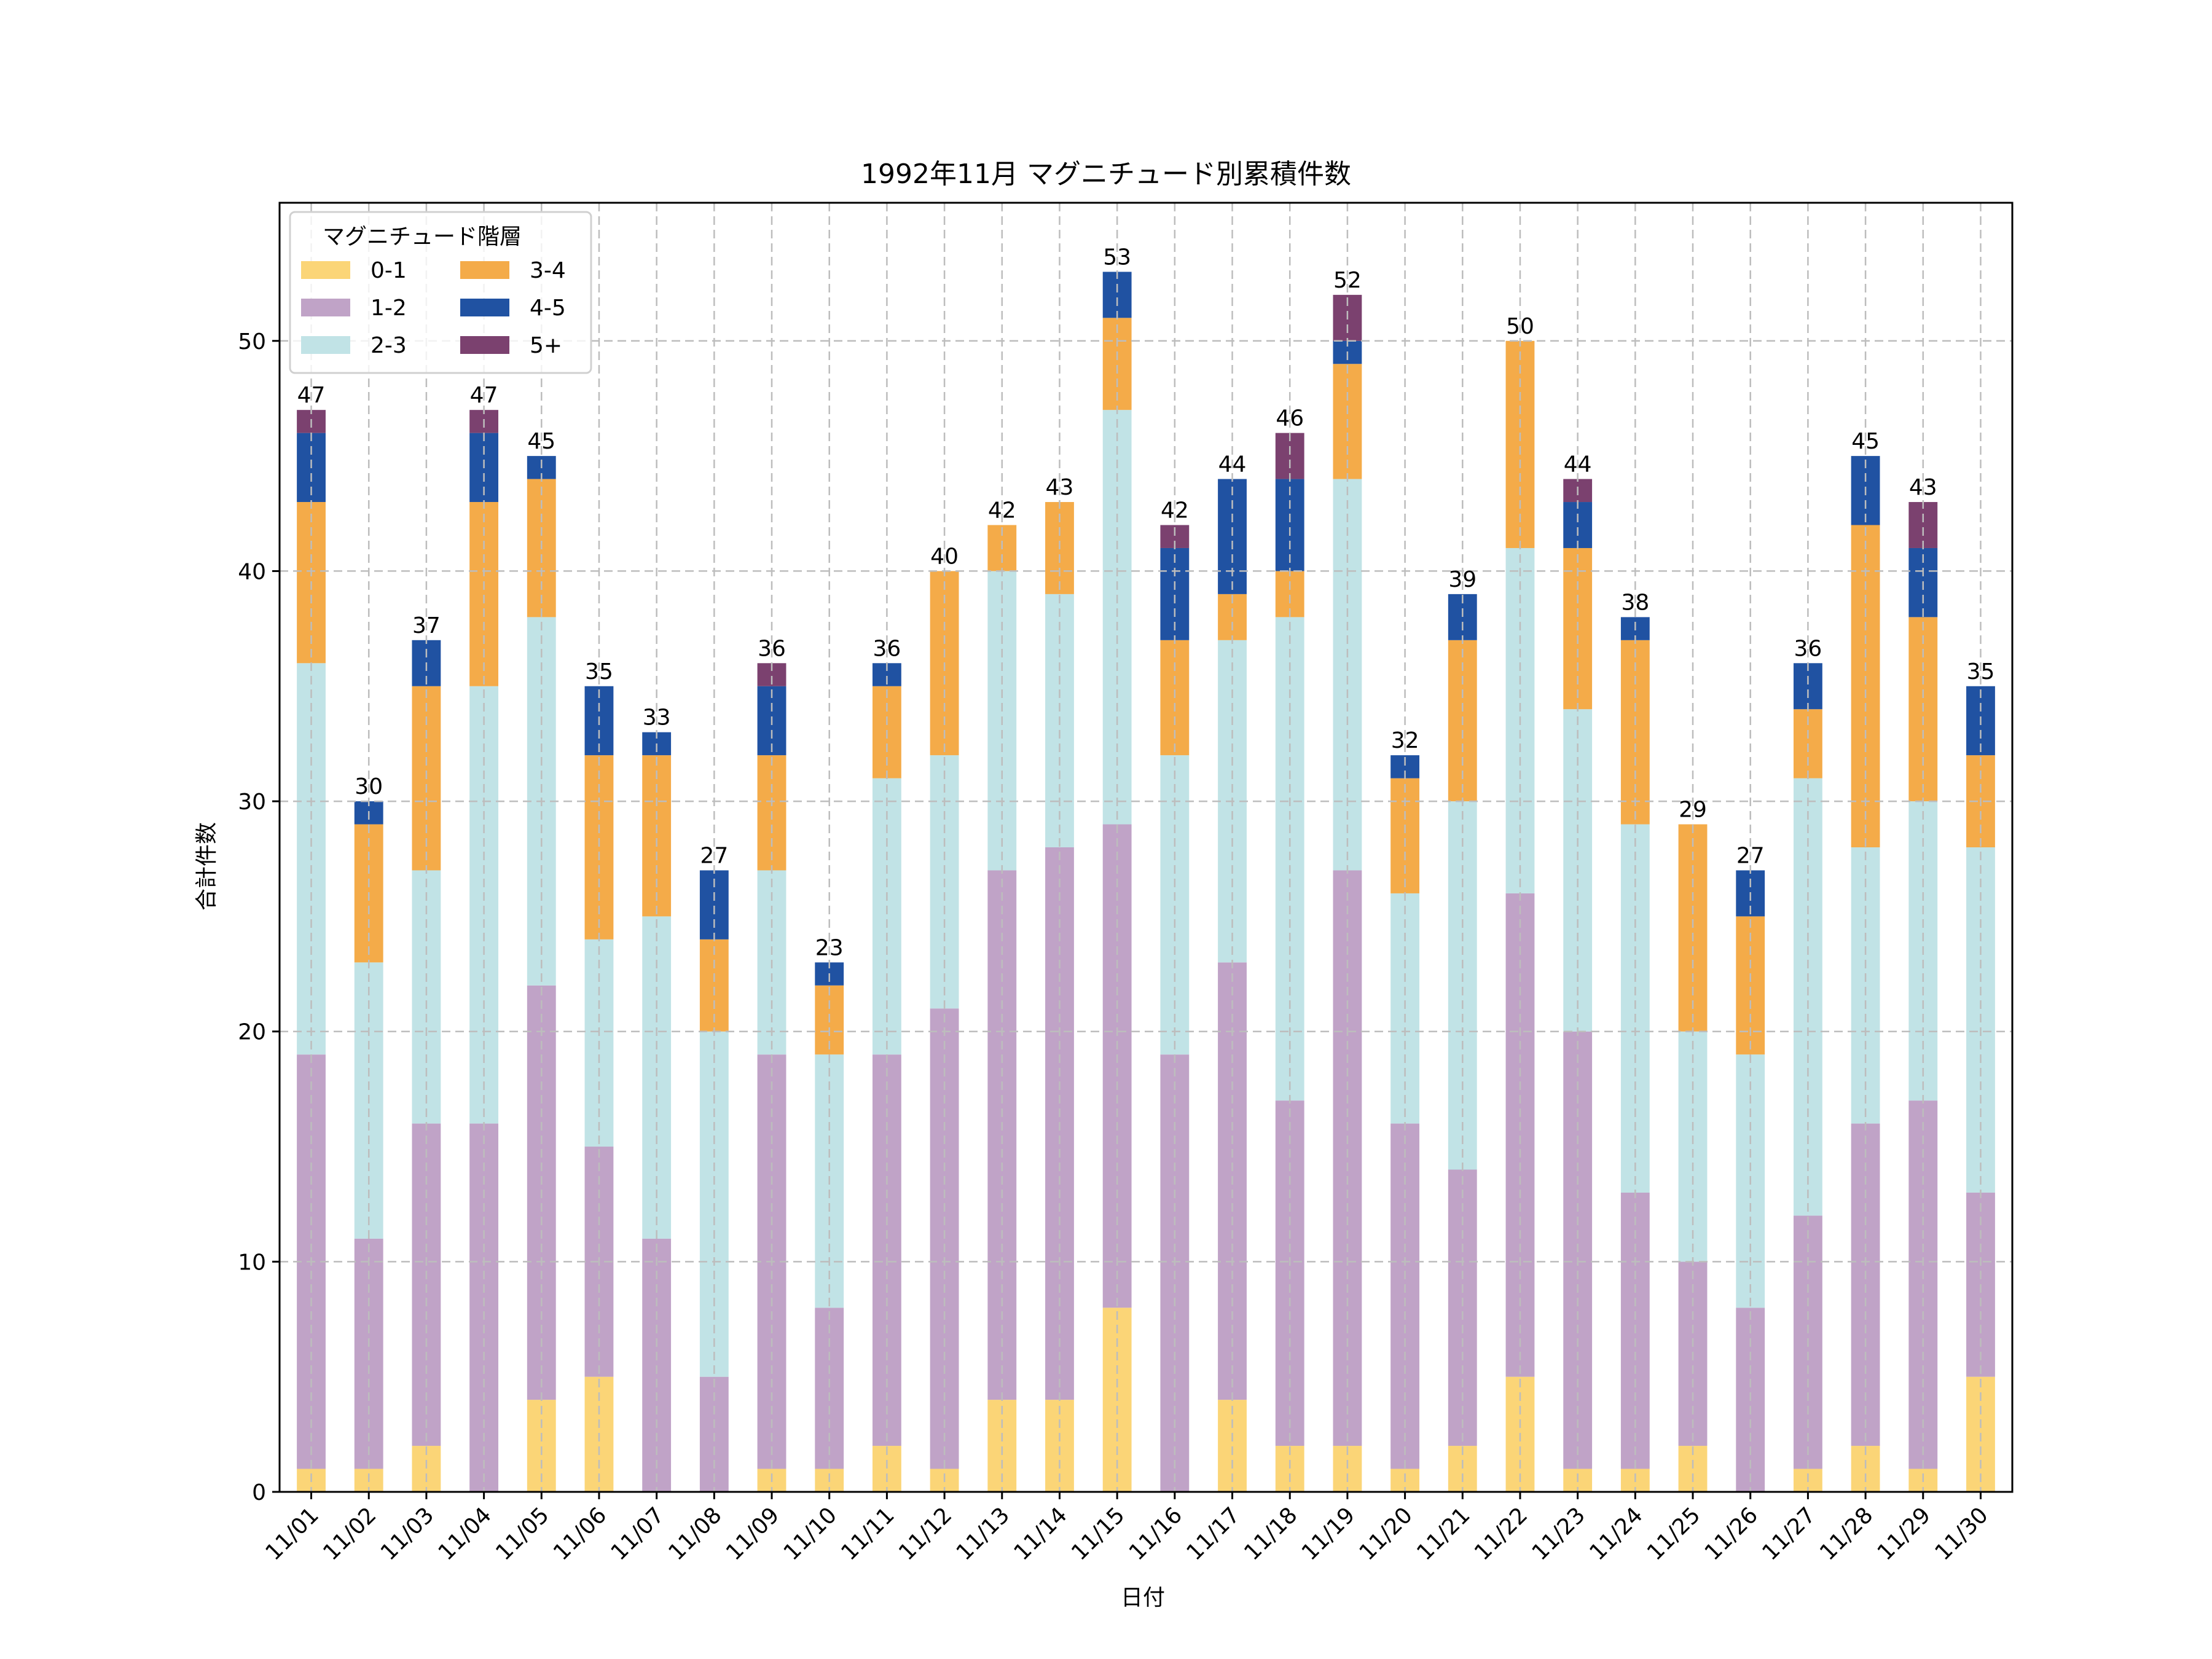 The height and width of the screenshot is (1659, 2212). Describe the element at coordinates (1328, 1533) in the screenshot. I see `x-tick-label: 11/19` at that location.